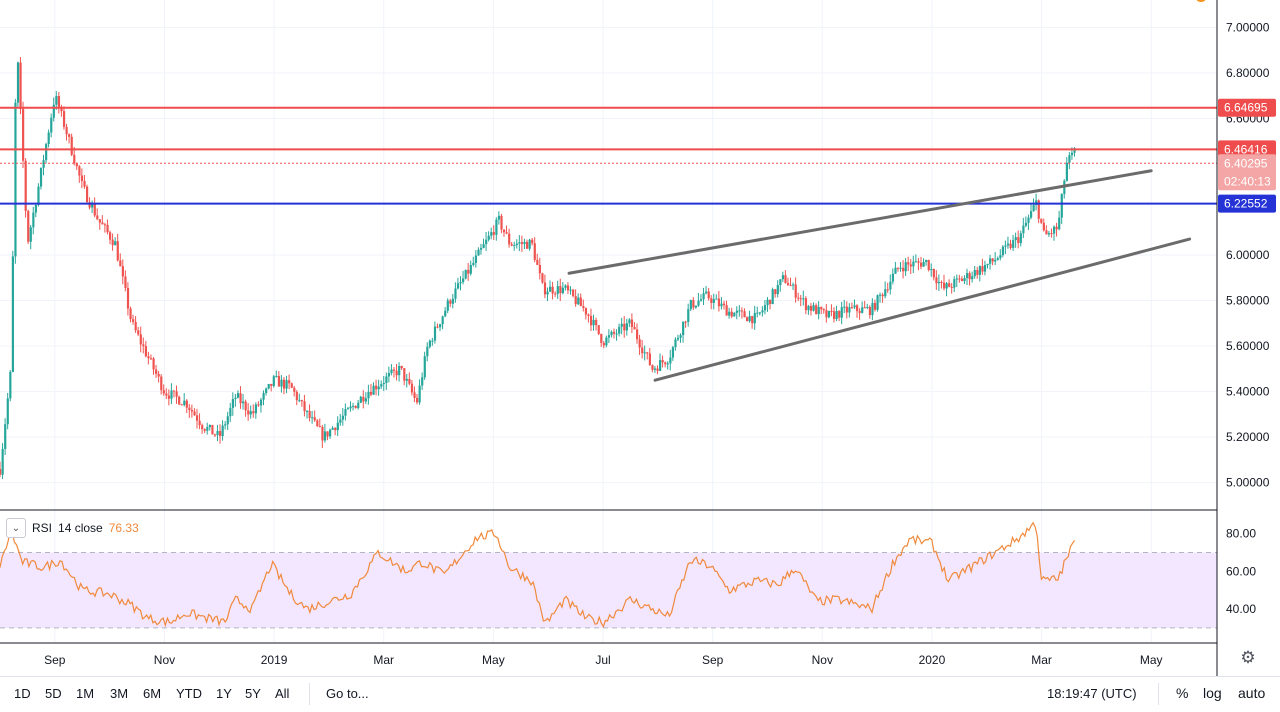 The image size is (1280, 712). I want to click on log-toggle: log, so click(1212, 693).